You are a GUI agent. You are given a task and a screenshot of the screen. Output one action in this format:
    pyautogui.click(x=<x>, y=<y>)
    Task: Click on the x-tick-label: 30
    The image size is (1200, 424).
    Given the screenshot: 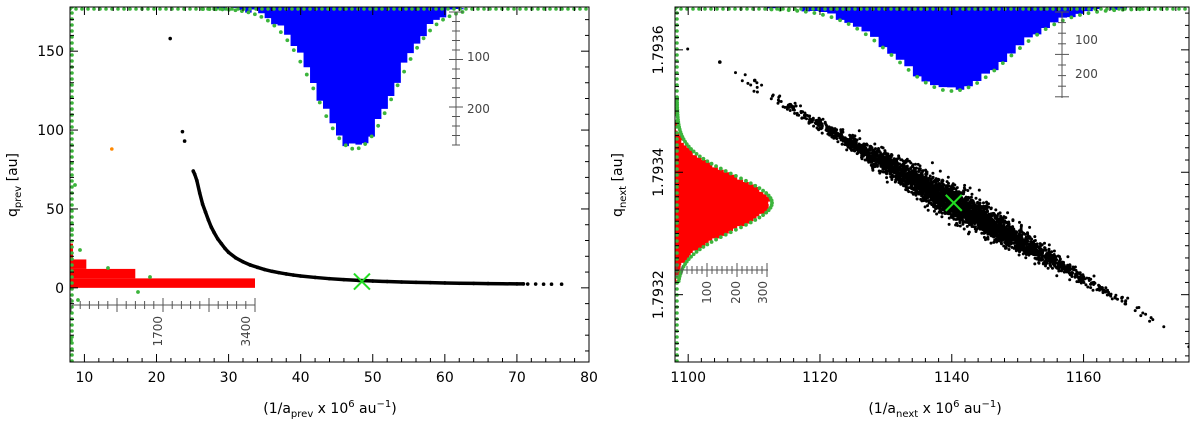 What is the action you would take?
    pyautogui.click(x=229, y=378)
    